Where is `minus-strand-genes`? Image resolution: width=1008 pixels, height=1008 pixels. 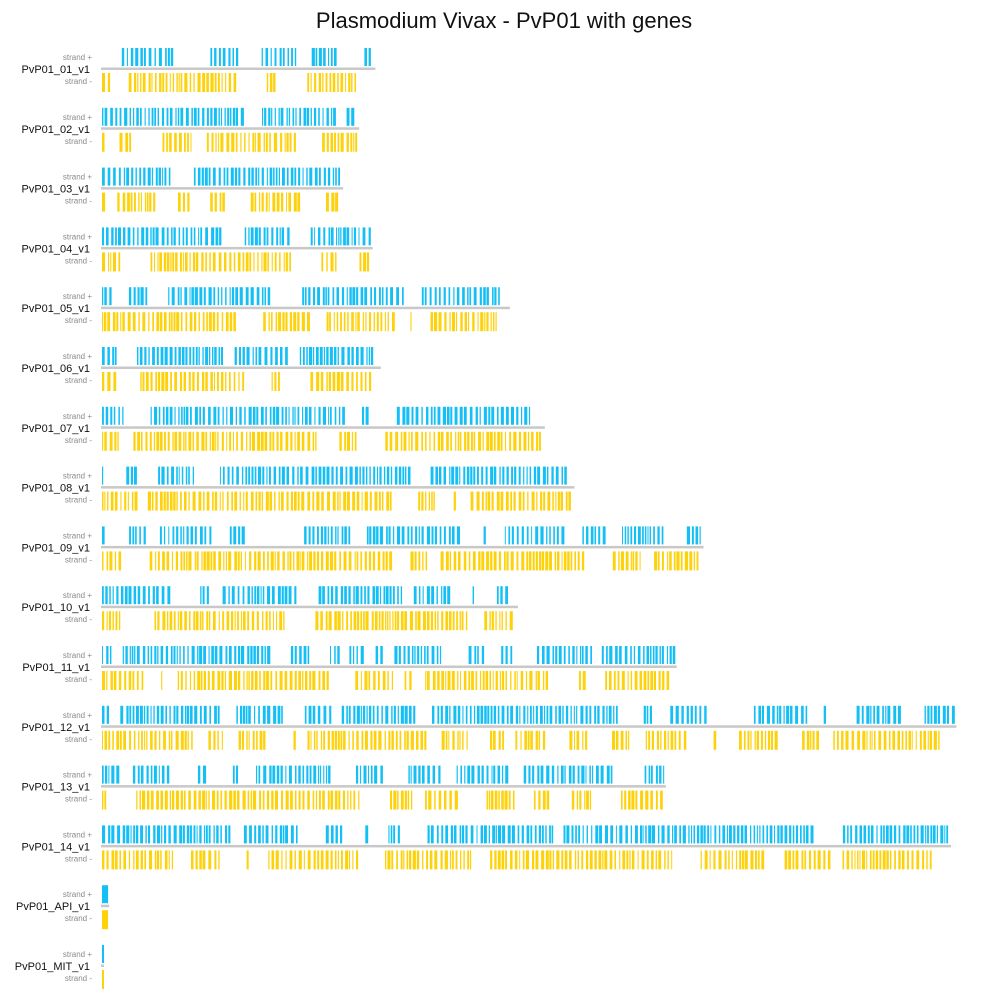
minus-strand-genes is located at coordinates (400, 561).